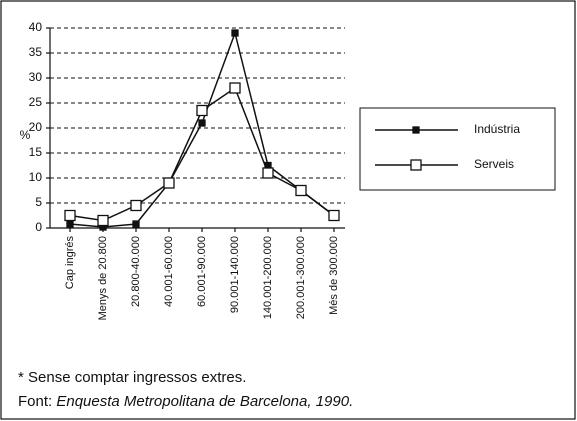 Image resolution: width=577 pixels, height=421 pixels. I want to click on x-tick-label: Menys de 20.800, so click(103, 278).